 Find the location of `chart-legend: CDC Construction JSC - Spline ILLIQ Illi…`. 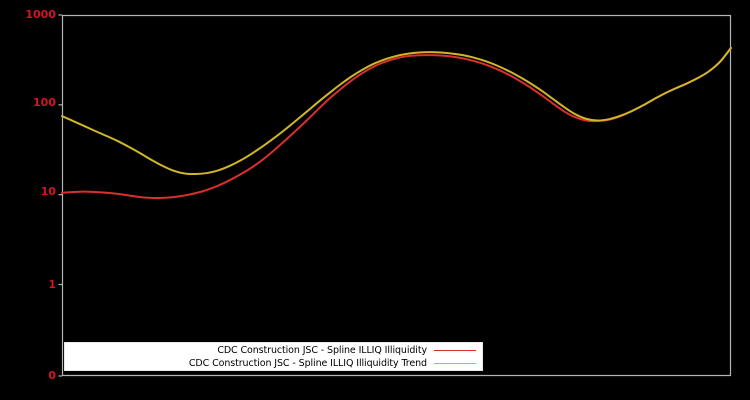

chart-legend: CDC Construction JSC - Spline ILLIQ Illi… is located at coordinates (273, 356).